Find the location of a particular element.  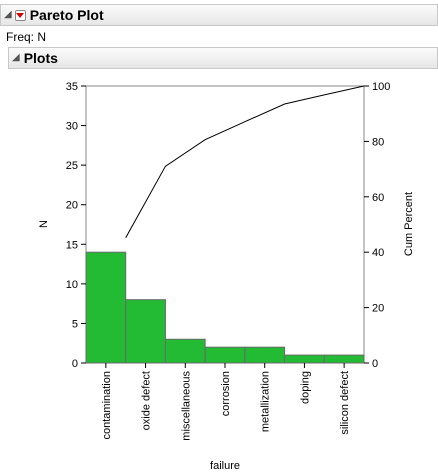

plots-header: ◢ Plots is located at coordinates (223, 58).